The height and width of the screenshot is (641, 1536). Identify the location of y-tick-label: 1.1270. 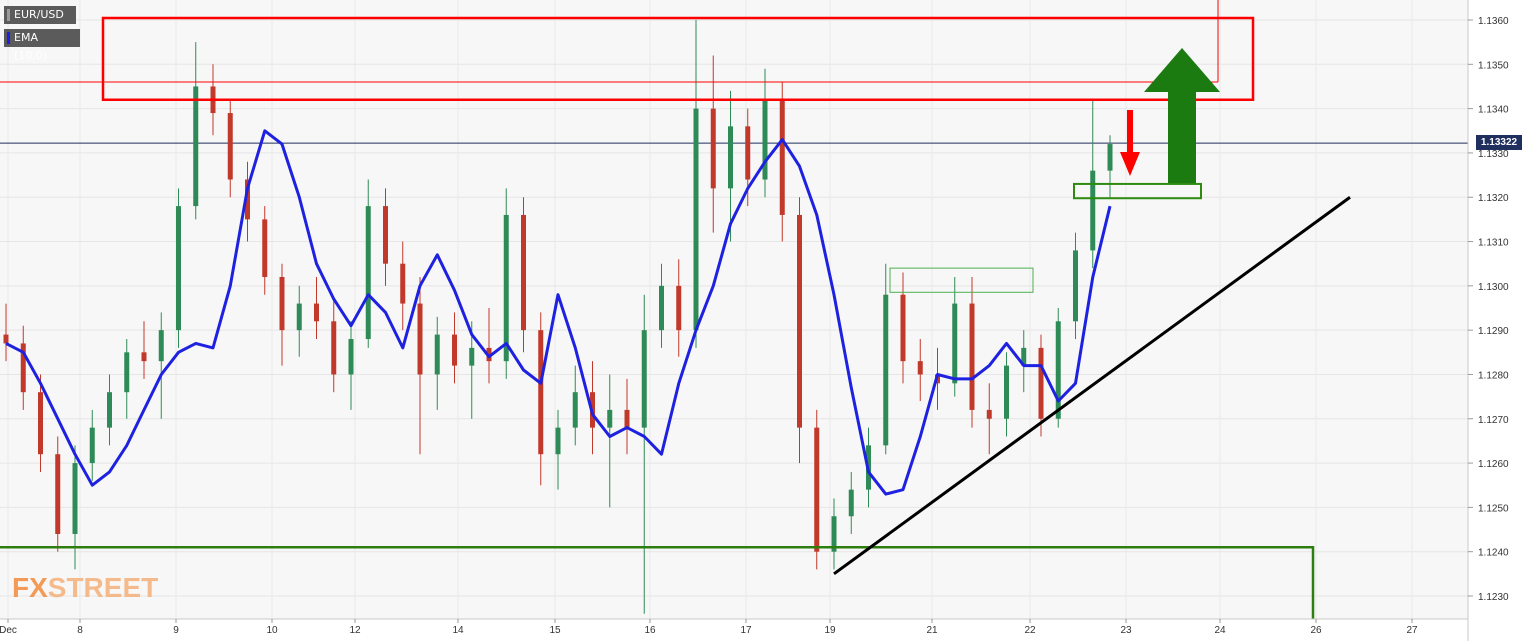
(1493, 420).